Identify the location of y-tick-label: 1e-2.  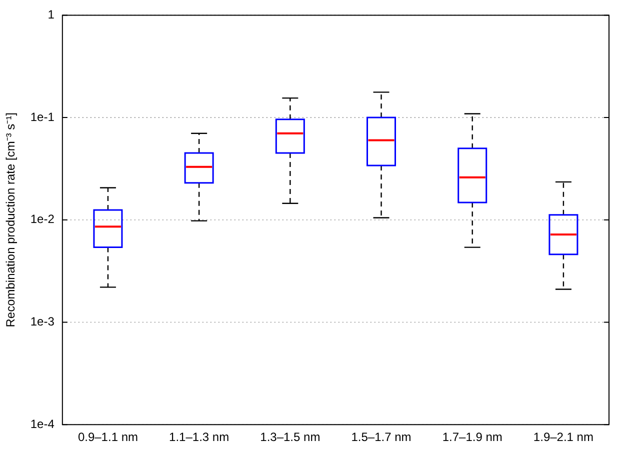
(42, 219).